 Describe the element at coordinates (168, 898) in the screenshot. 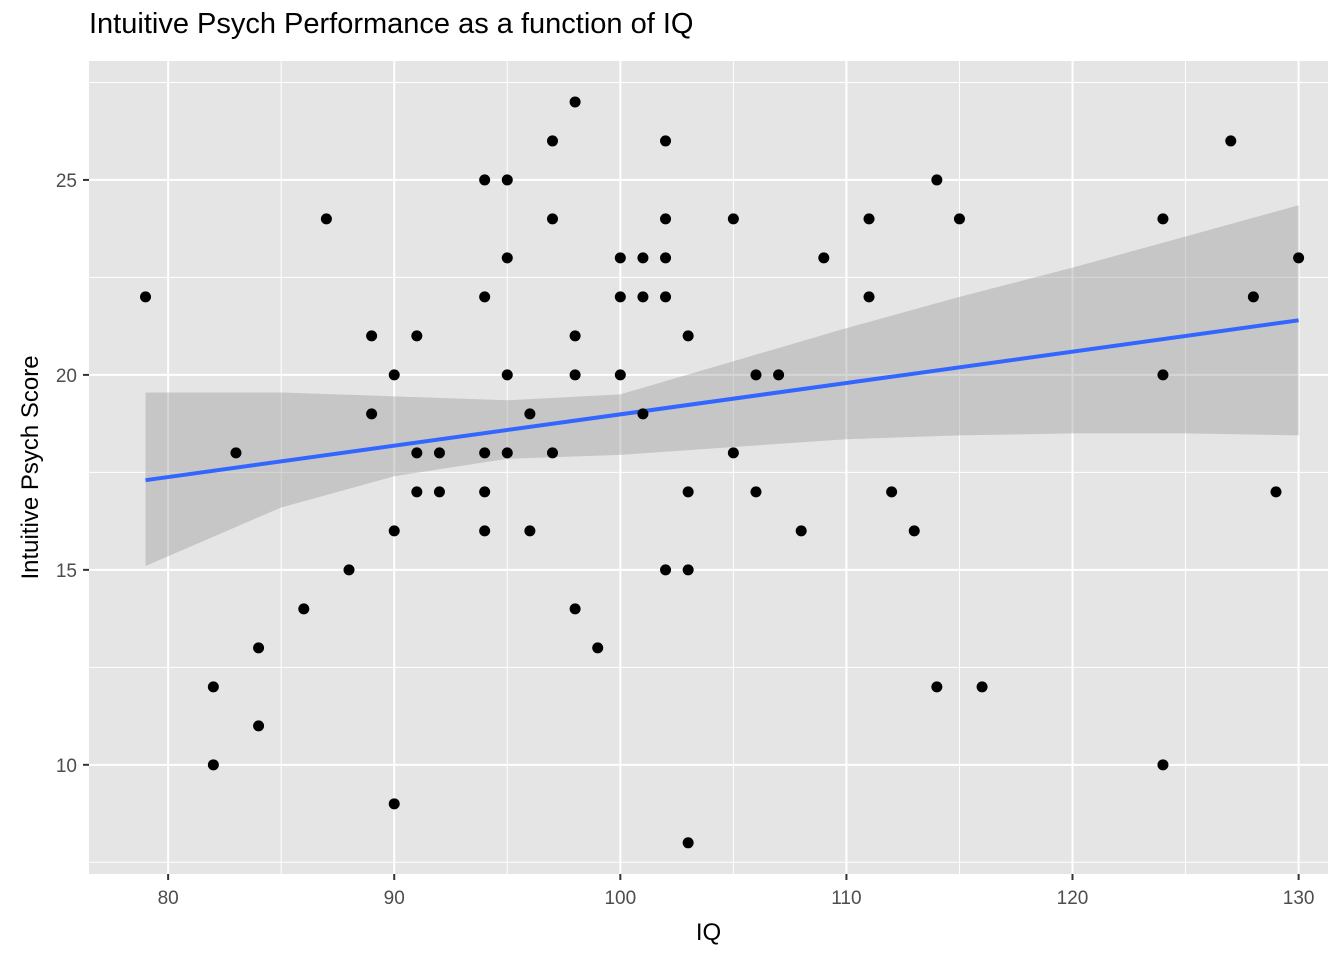

I see `x-tick-label: 80` at that location.